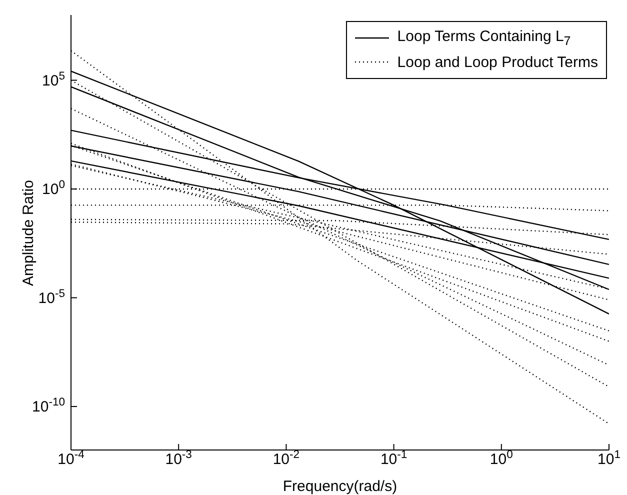  Describe the element at coordinates (497, 62) in the screenshot. I see `legend-label: Loop and Loop Product Terms` at that location.